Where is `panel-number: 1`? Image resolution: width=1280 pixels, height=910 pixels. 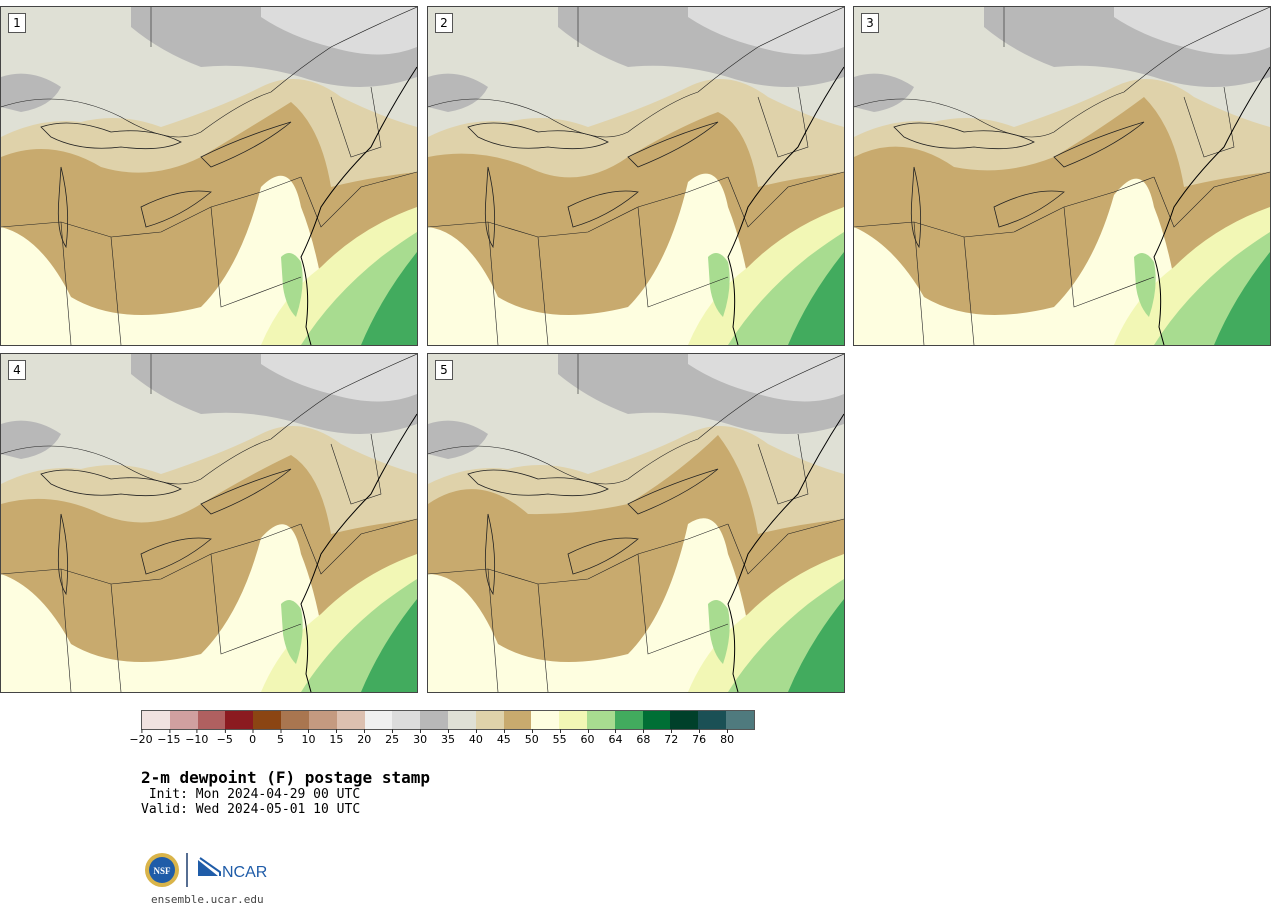
panel-number: 1 is located at coordinates (17, 23).